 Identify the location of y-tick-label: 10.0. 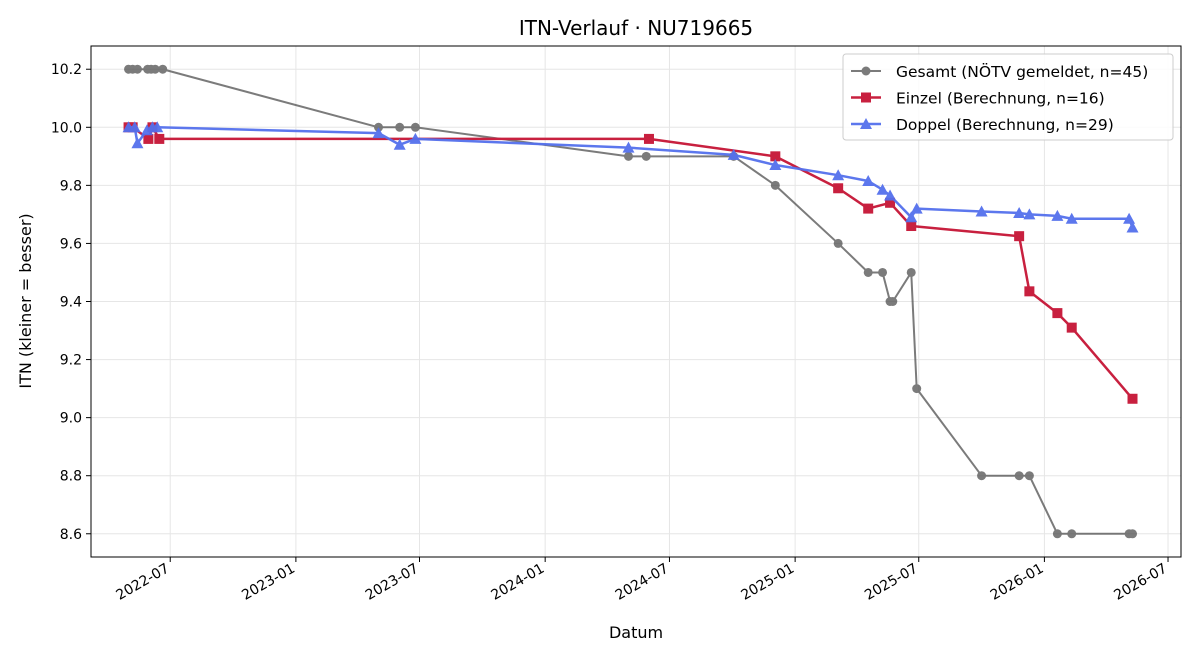
(66, 128).